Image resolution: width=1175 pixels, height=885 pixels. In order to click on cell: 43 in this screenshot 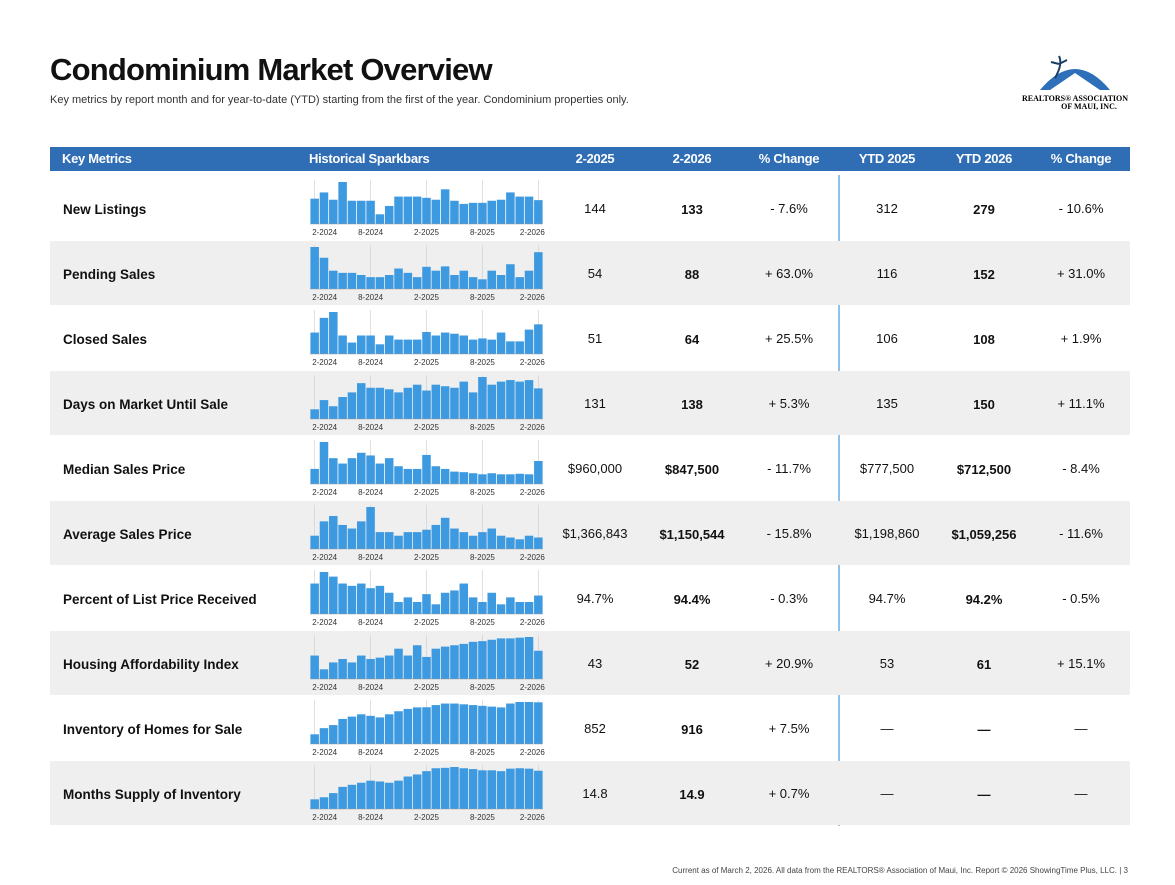, I will do `click(595, 663)`.